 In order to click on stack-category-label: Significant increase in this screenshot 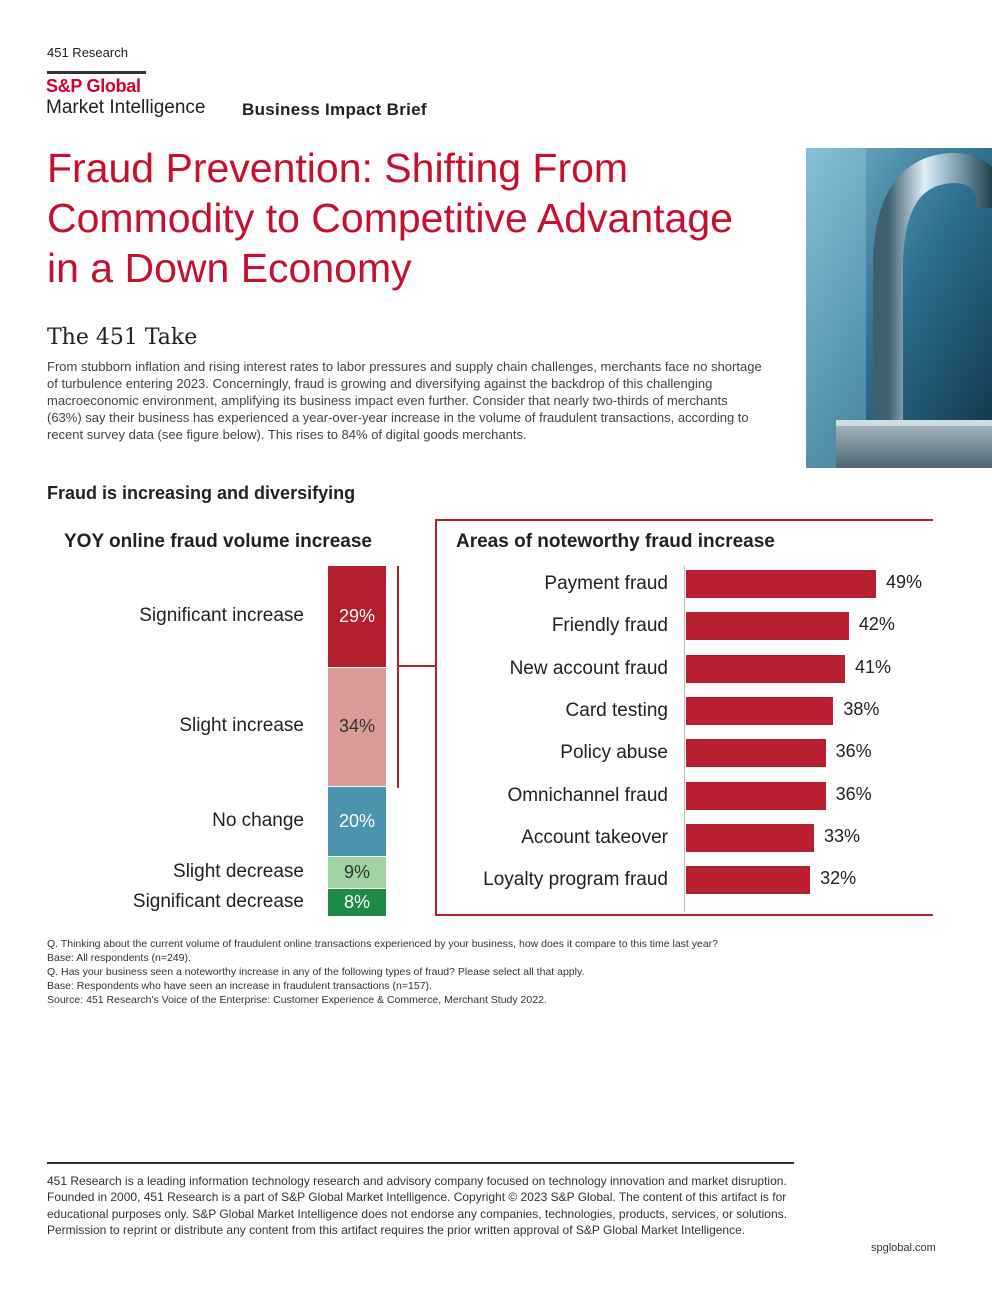, I will do `click(221, 615)`.